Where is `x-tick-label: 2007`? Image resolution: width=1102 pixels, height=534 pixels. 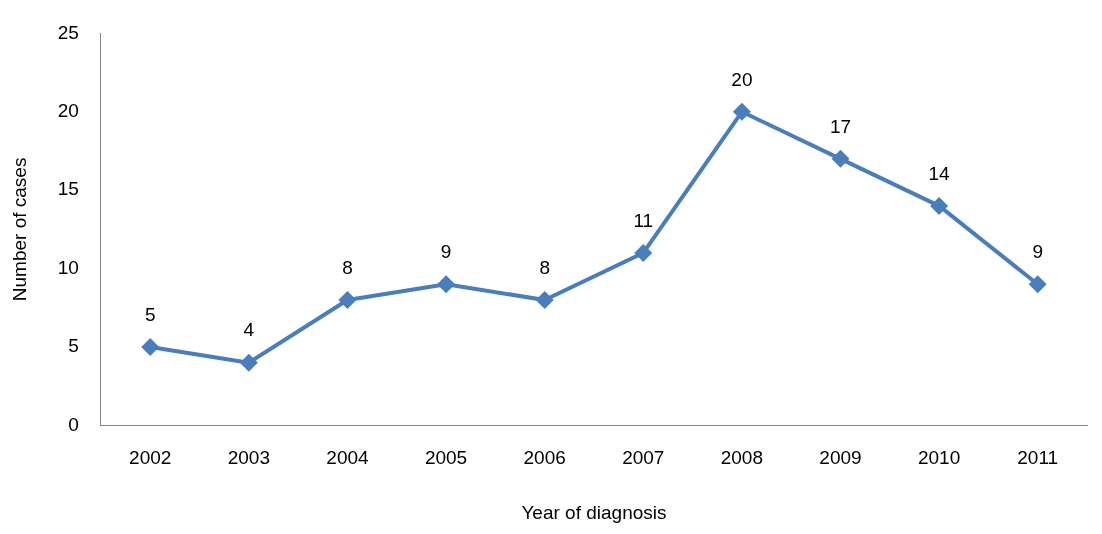
x-tick-label: 2007 is located at coordinates (643, 458).